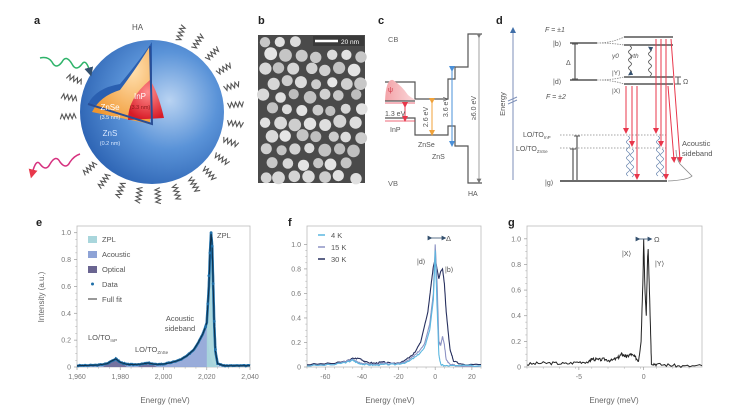 This screenshot has height=420, width=745. I want to click on legend-data: Data, so click(110, 284).